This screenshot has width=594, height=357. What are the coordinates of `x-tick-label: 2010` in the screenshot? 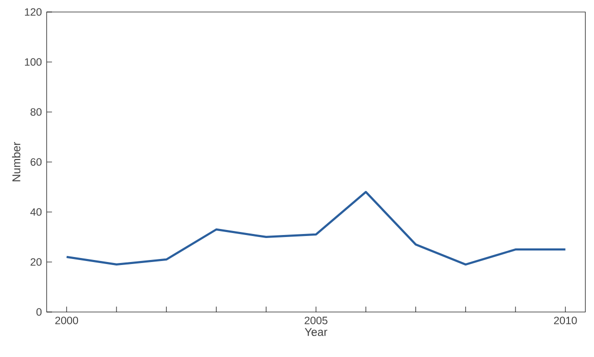 It's located at (565, 320).